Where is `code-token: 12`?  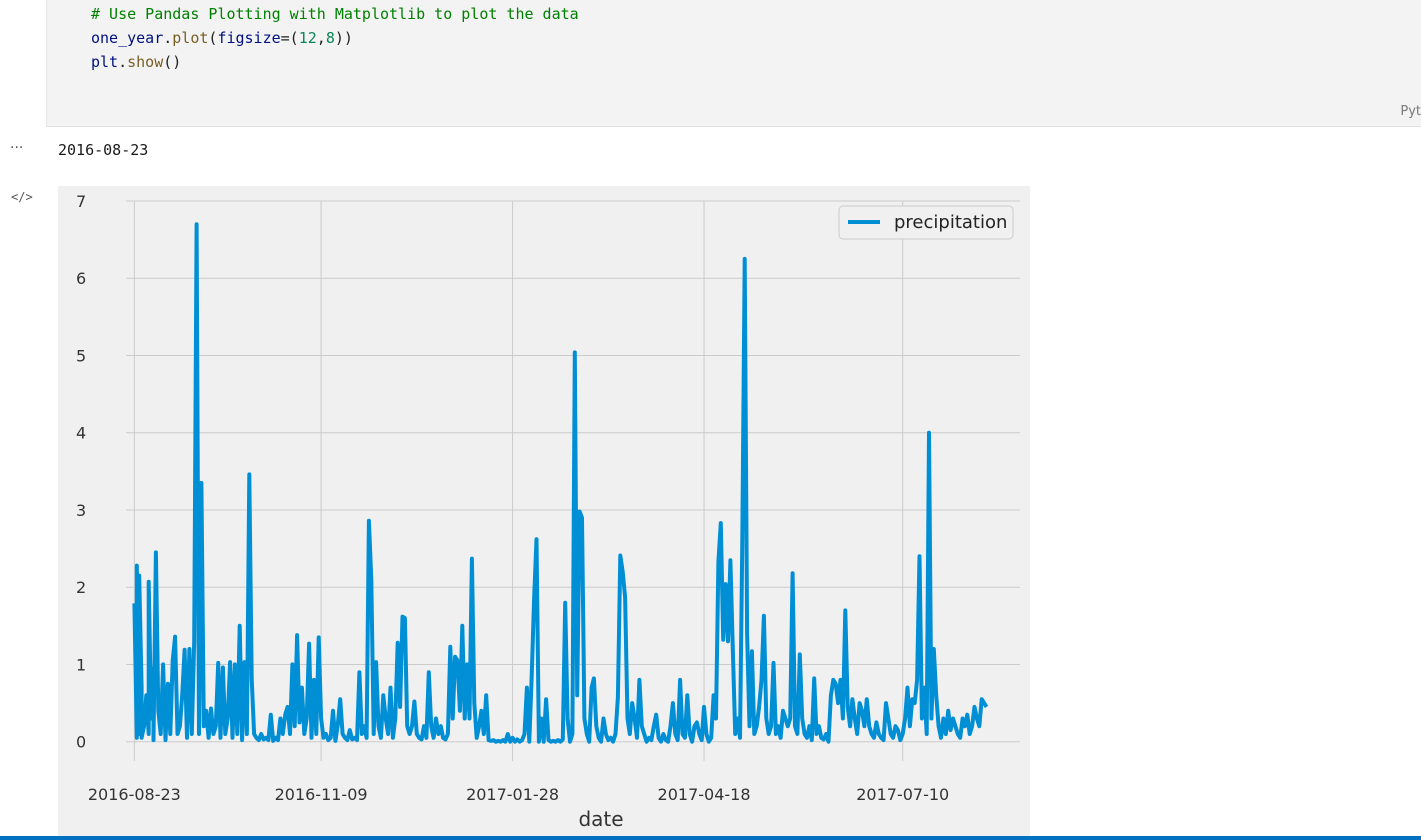
code-token: 12 is located at coordinates (307, 38).